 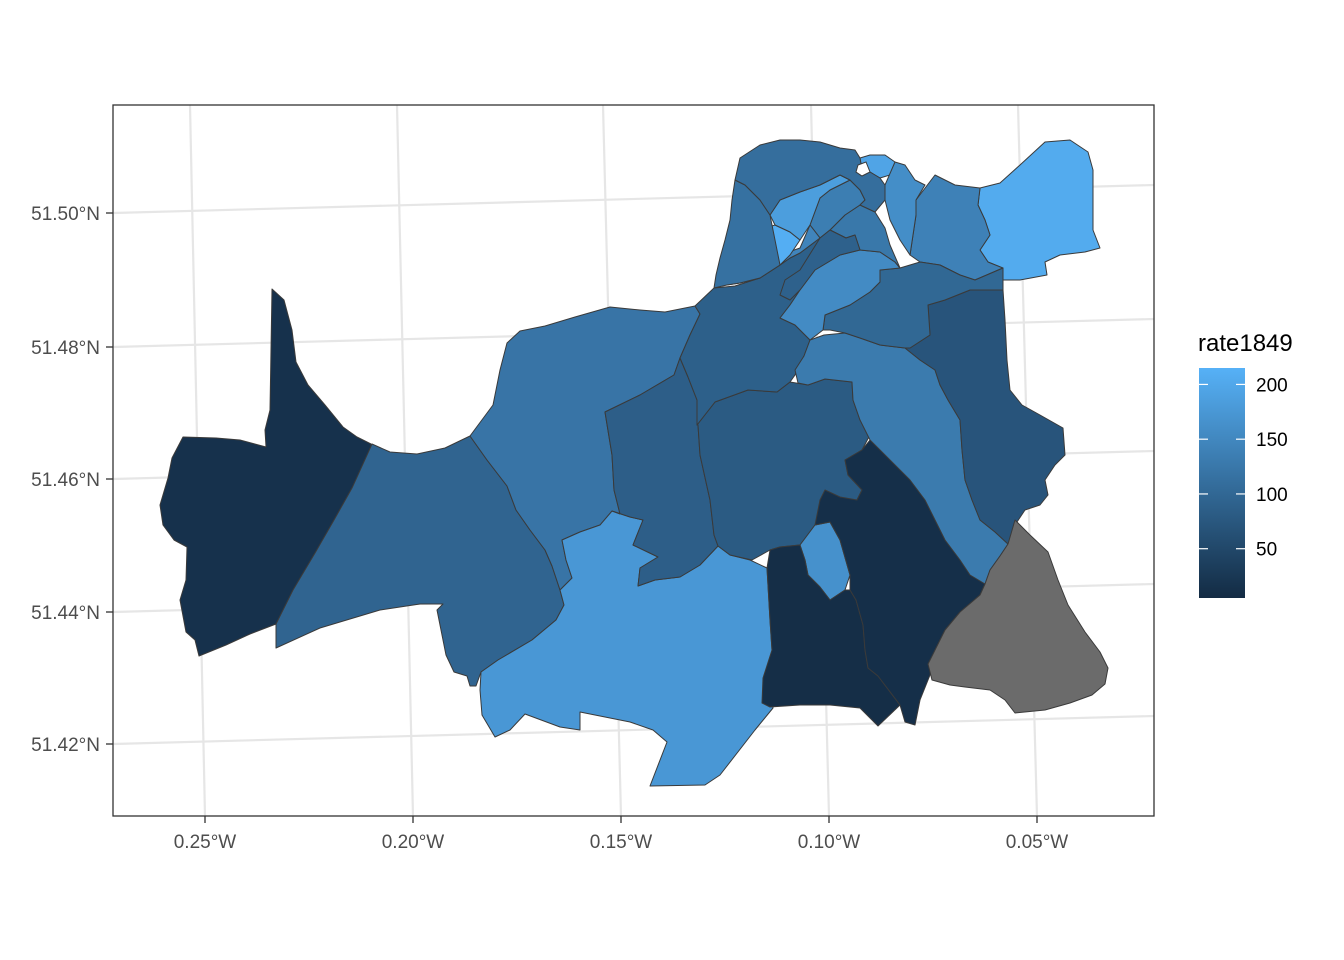 What do you see at coordinates (621, 842) in the screenshot?
I see `x-tick-label: 0.15°W` at bounding box center [621, 842].